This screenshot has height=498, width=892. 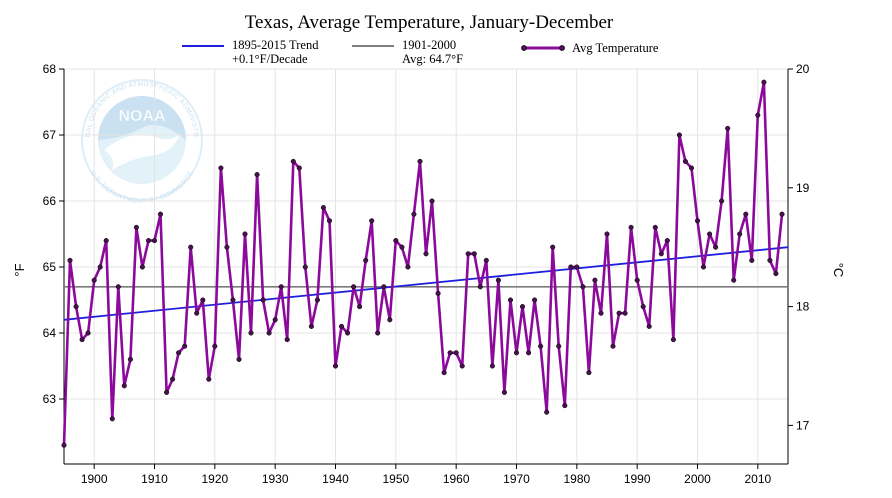 I want to click on tick-label-x: 1900, so click(x=94, y=479).